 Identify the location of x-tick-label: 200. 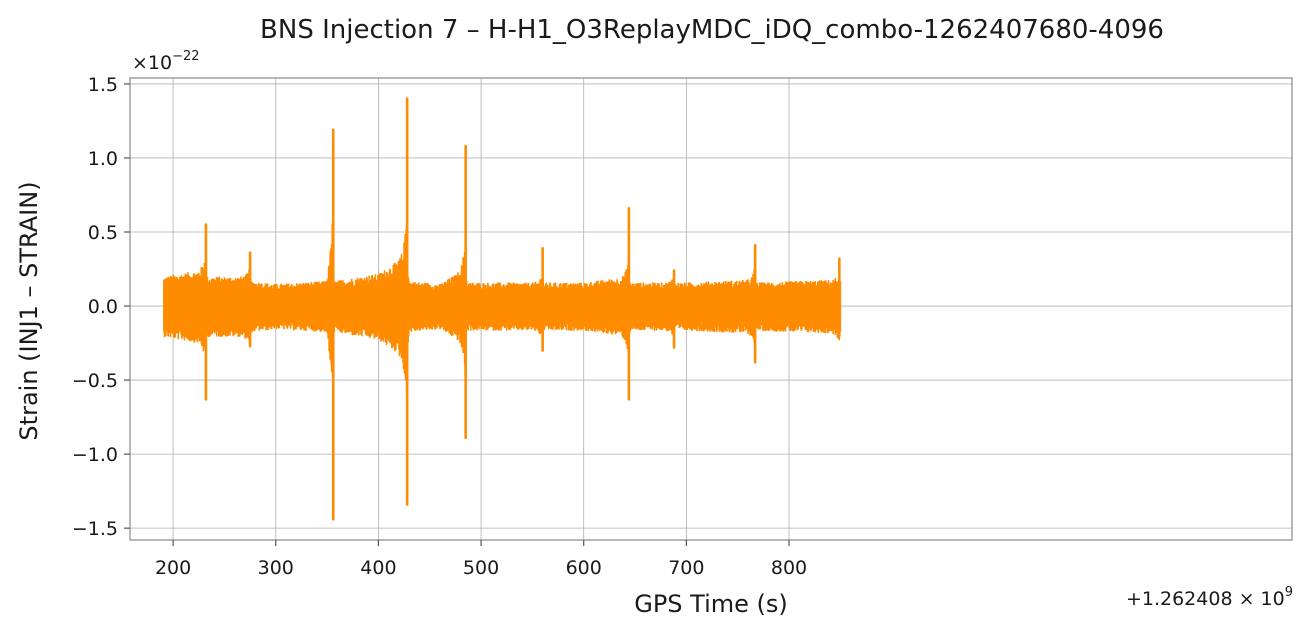
(173, 568).